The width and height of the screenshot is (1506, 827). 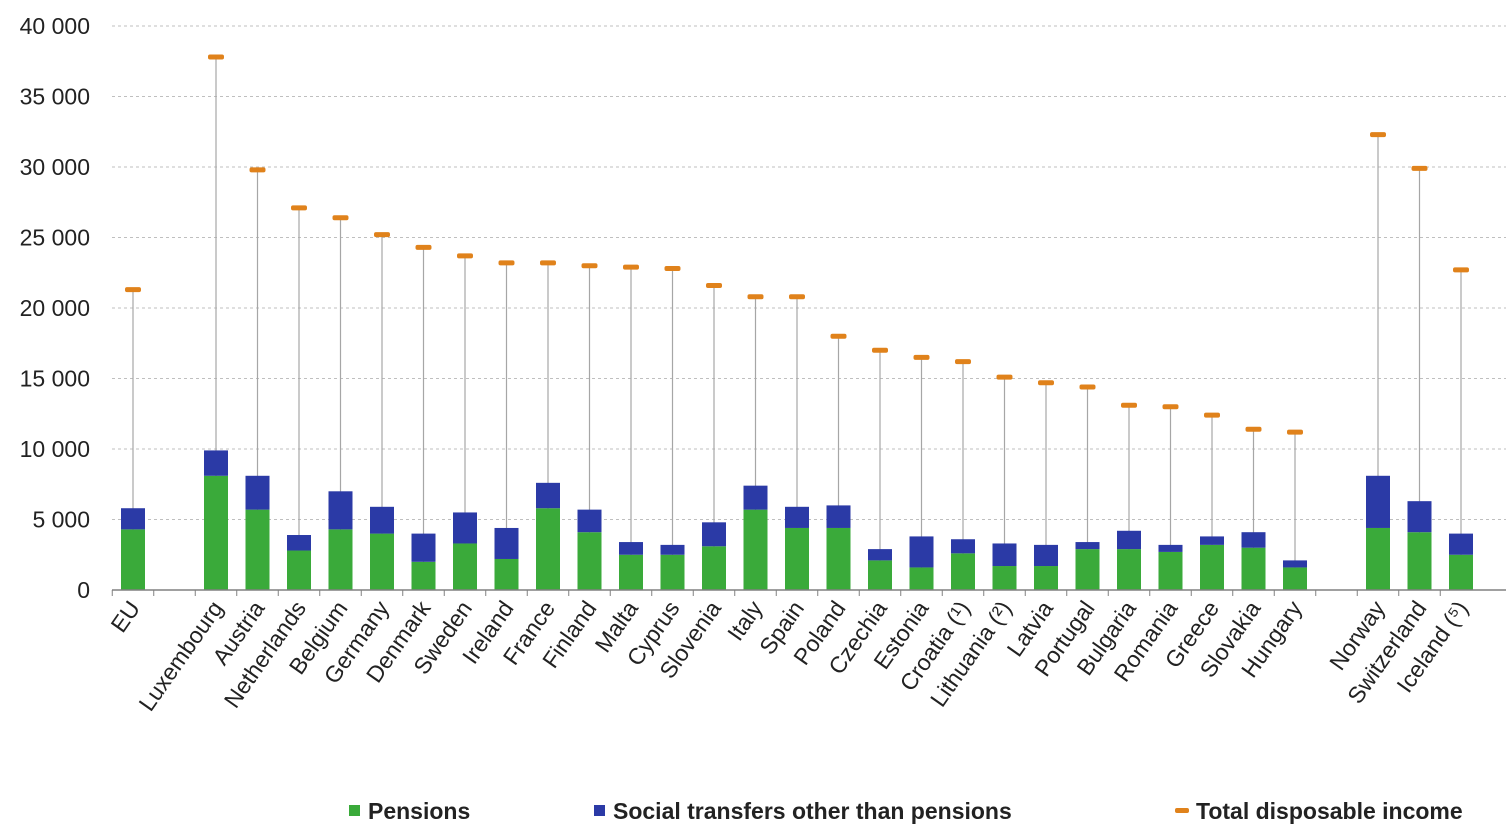 What do you see at coordinates (838, 516) in the screenshot?
I see `bar-social-poland` at bounding box center [838, 516].